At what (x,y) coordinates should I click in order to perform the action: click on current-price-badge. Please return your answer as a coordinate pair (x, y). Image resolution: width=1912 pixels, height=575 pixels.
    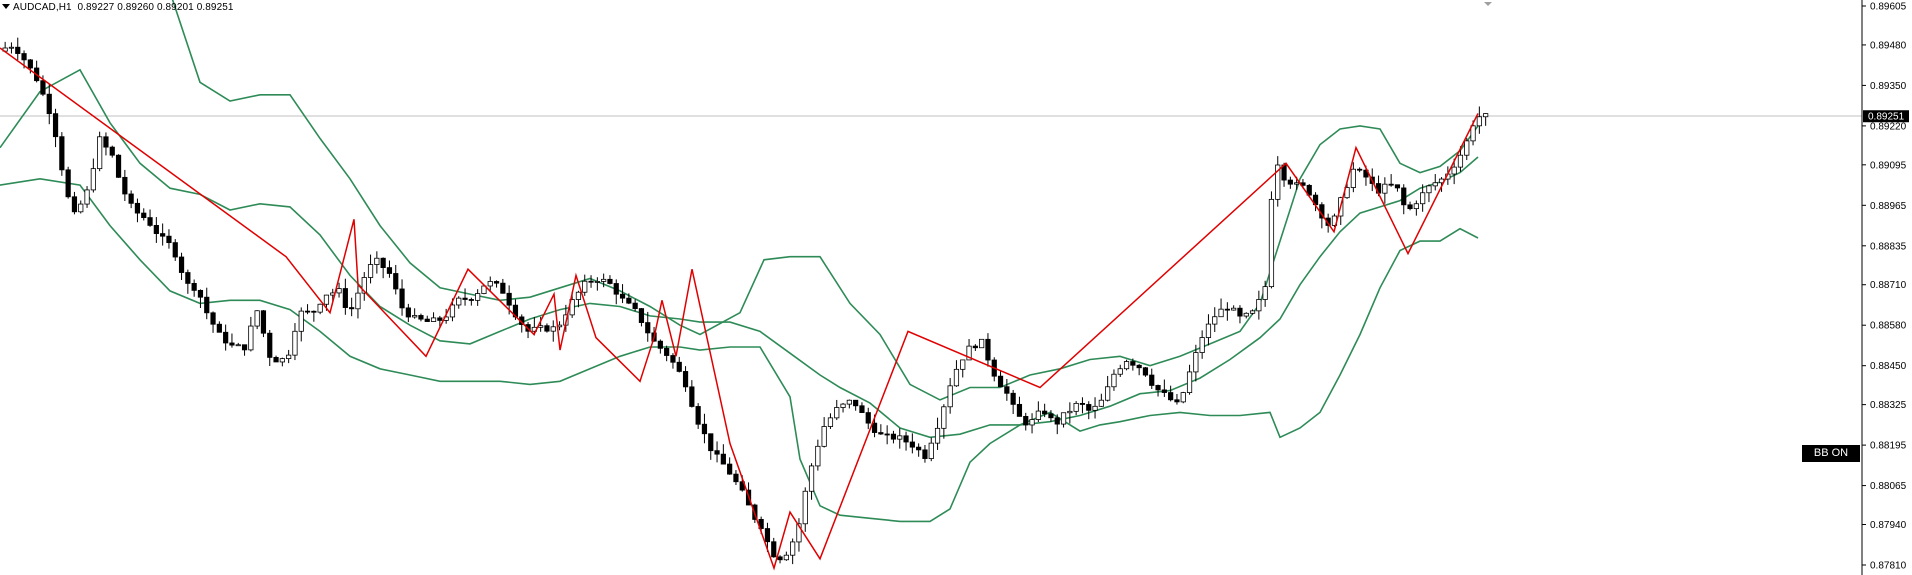
    Looking at the image, I should click on (1886, 116).